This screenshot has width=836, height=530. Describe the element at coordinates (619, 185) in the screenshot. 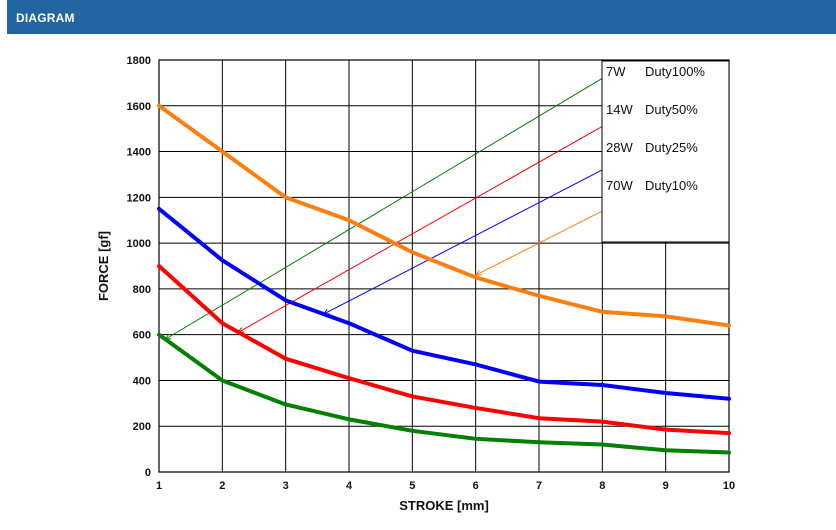

I see `legend-power: 70W` at that location.